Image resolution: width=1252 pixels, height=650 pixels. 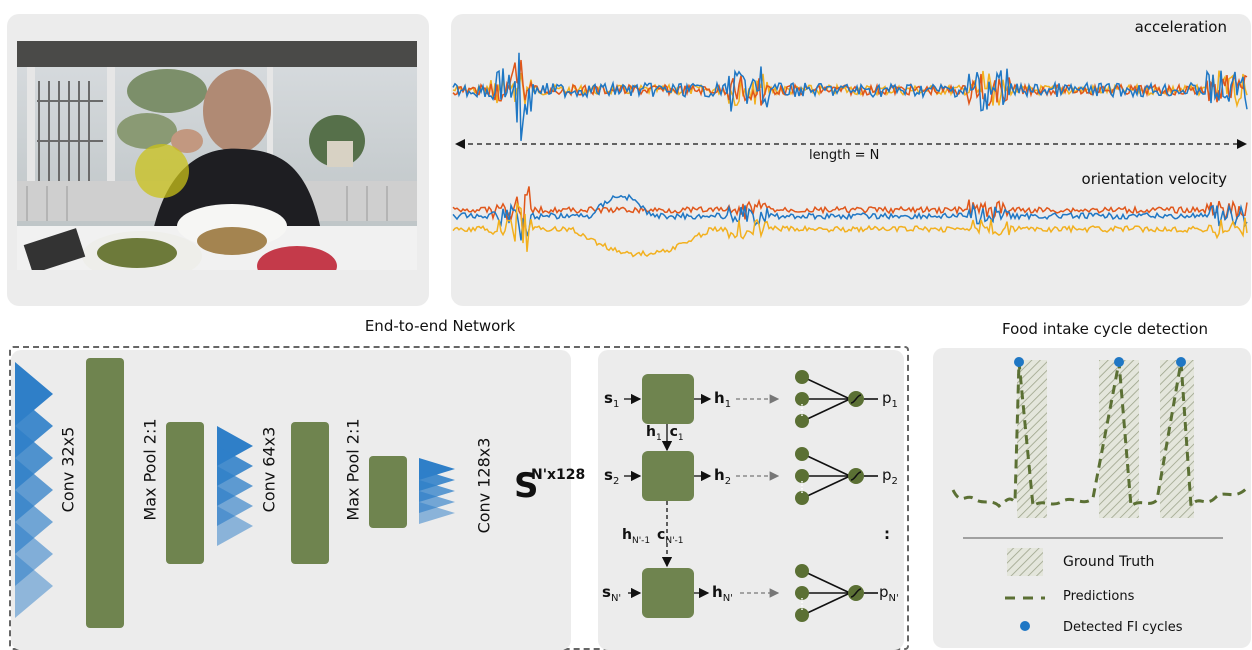 I want to click on prob-pn-sub: N', so click(x=893, y=598).